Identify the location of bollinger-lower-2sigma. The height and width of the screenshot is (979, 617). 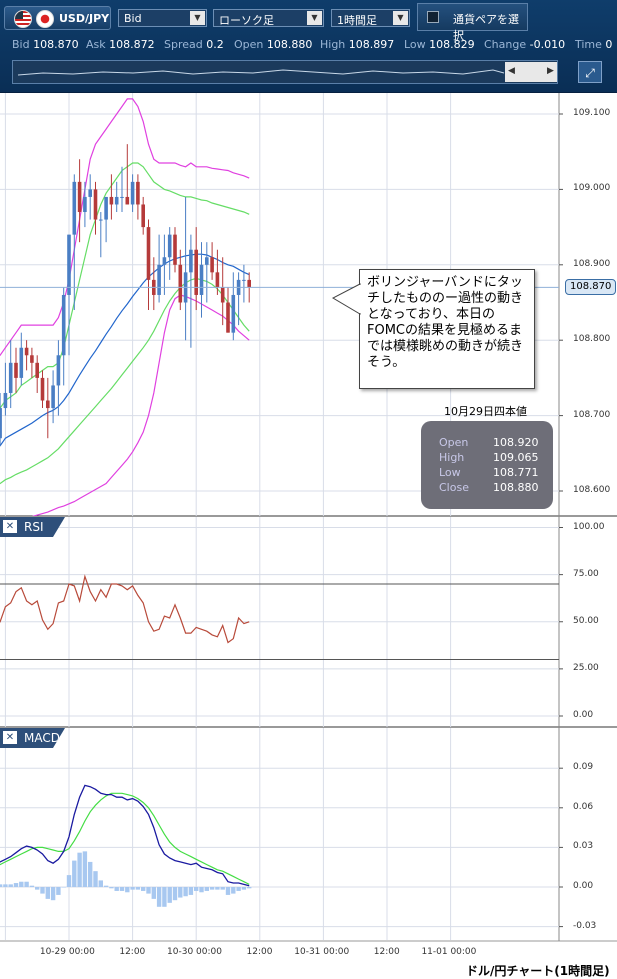
(140, 405).